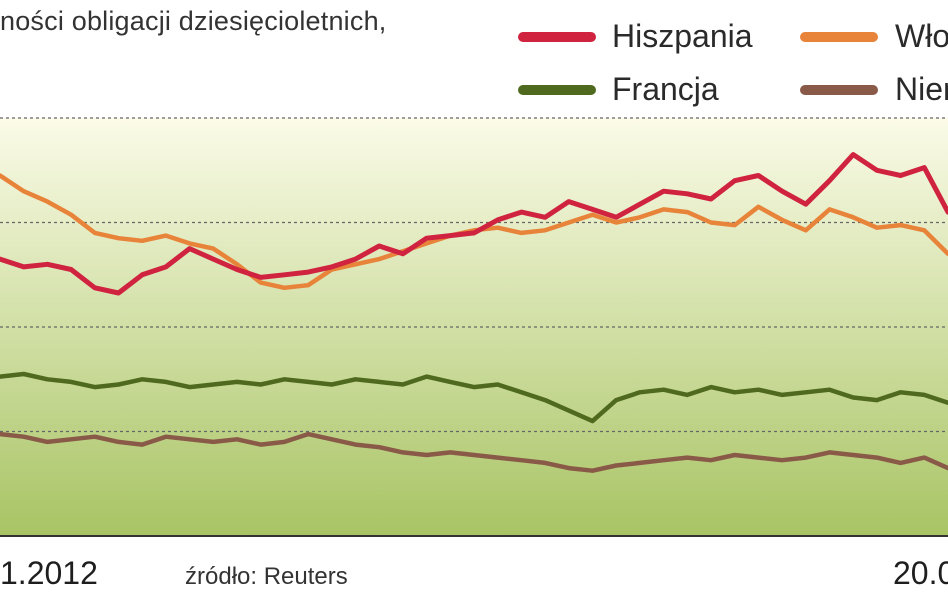 The width and height of the screenshot is (948, 593). I want to click on legend-label-hiszpania: Hiszpania, so click(682, 36).